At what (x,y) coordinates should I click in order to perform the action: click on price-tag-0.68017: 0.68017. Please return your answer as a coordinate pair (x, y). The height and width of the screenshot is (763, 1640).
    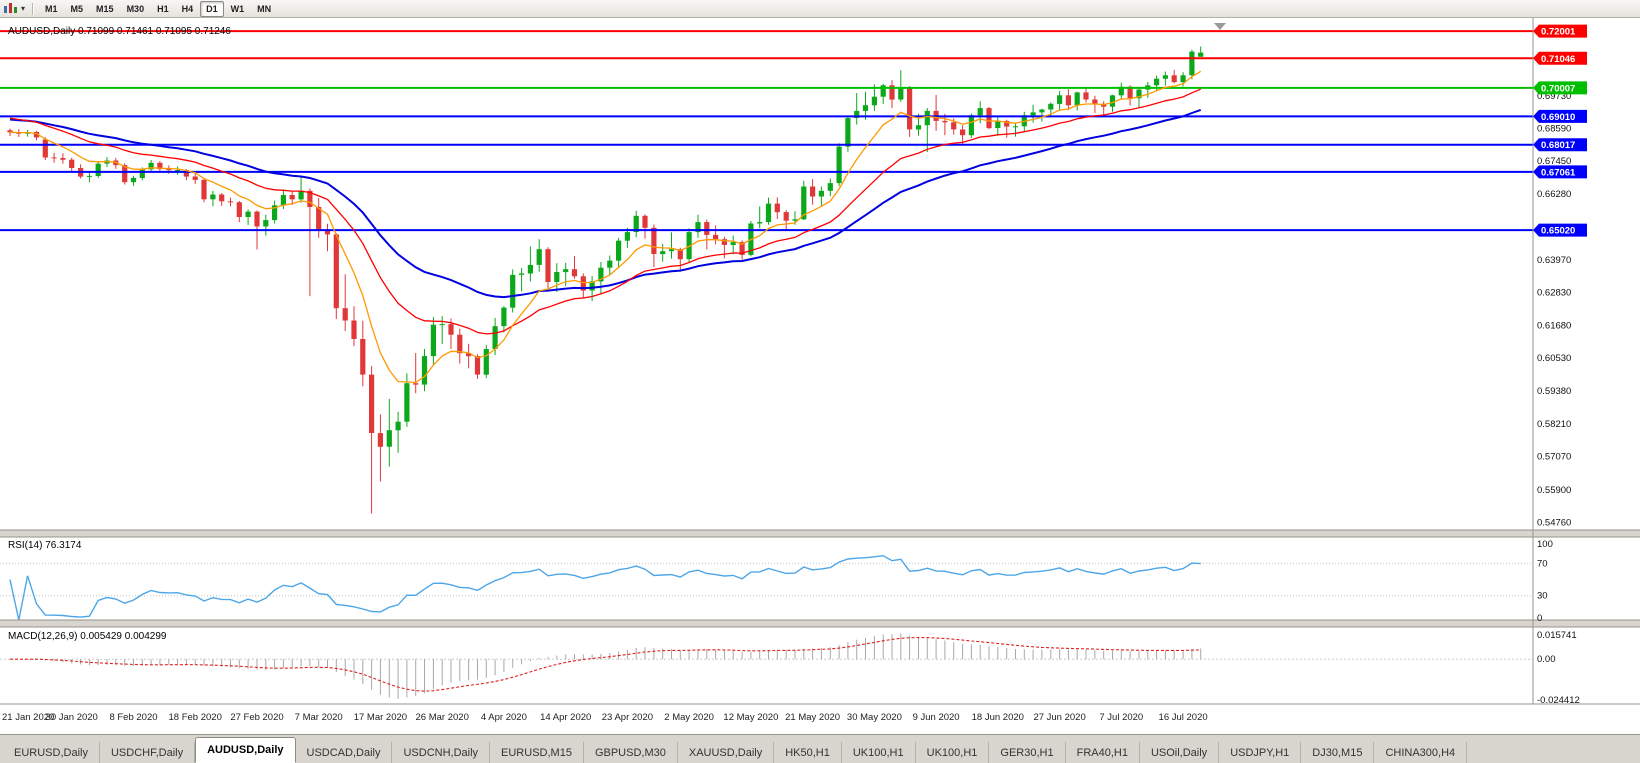
    Looking at the image, I should click on (1560, 145).